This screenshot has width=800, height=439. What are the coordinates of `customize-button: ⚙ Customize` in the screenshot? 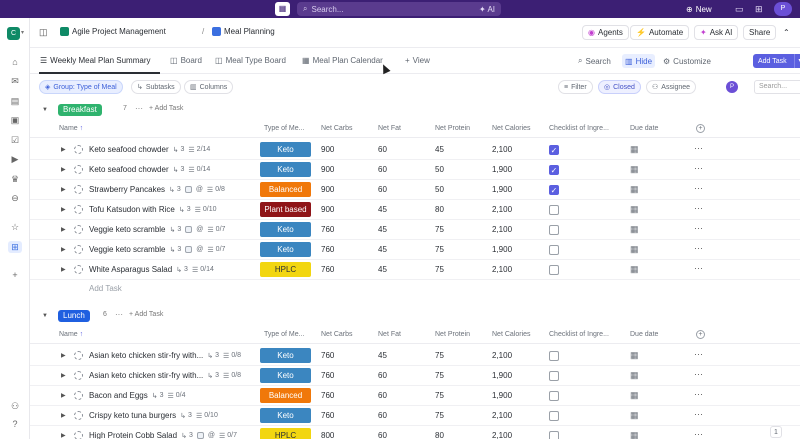 It's located at (687, 61).